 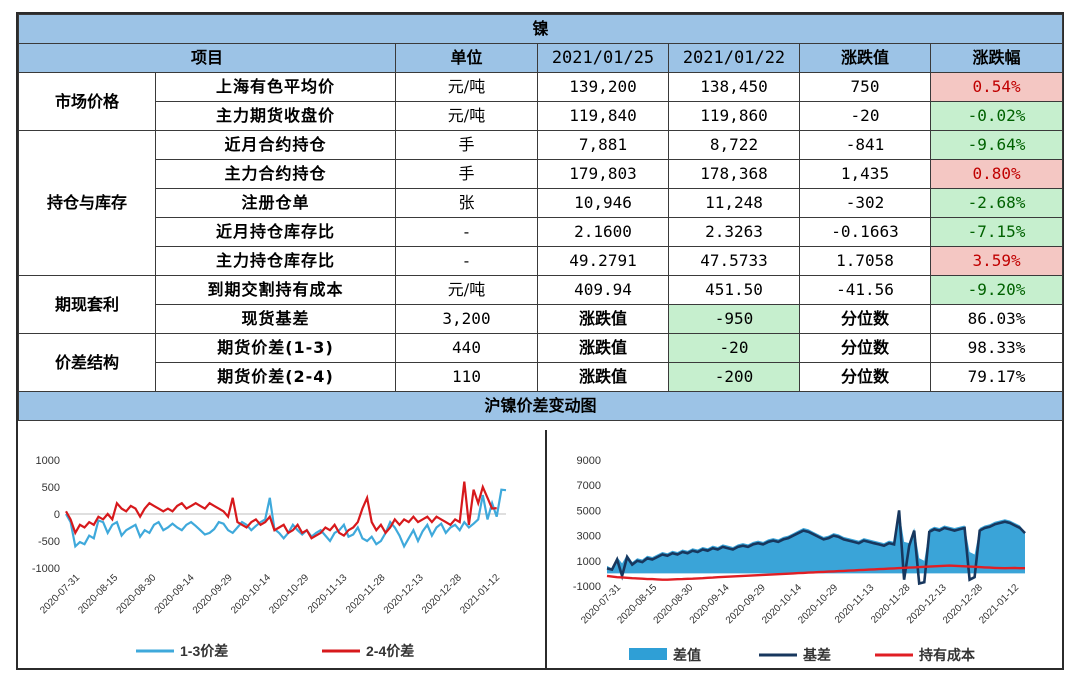 I want to click on y-tick-label: 3000, so click(x=589, y=537).